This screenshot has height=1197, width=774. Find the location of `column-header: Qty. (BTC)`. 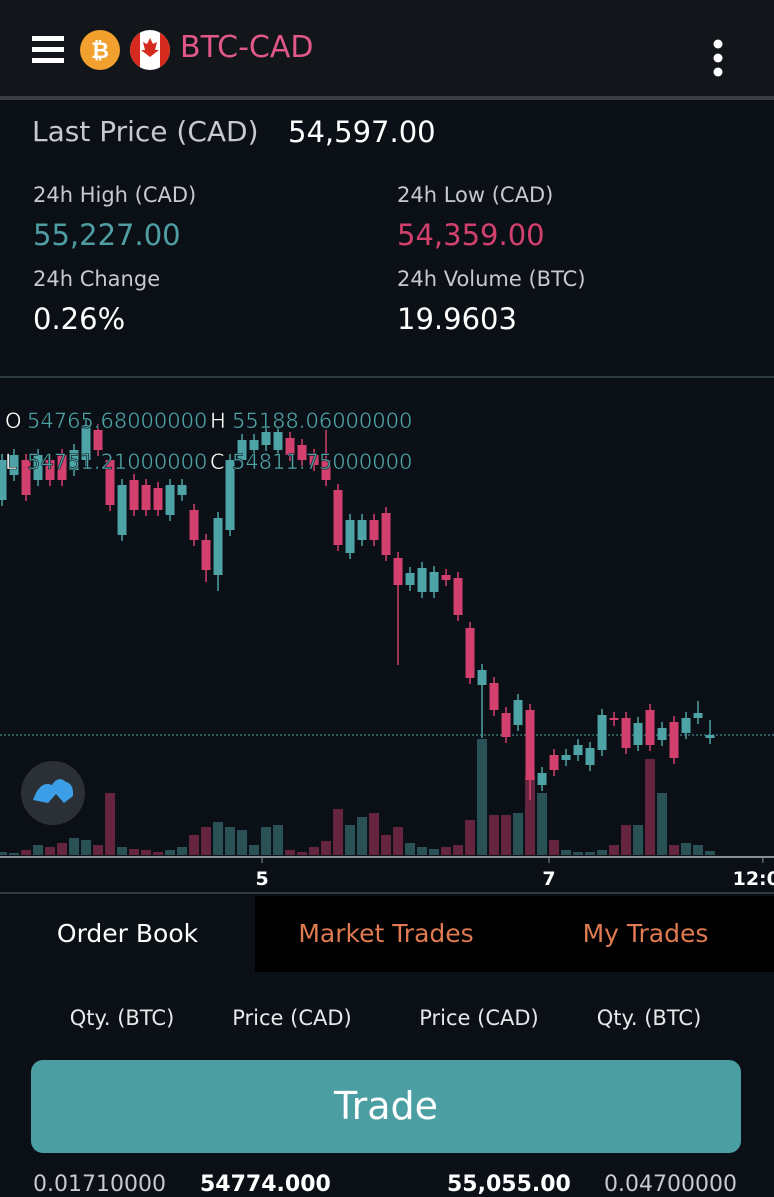

column-header: Qty. (BTC) is located at coordinates (649, 1018).